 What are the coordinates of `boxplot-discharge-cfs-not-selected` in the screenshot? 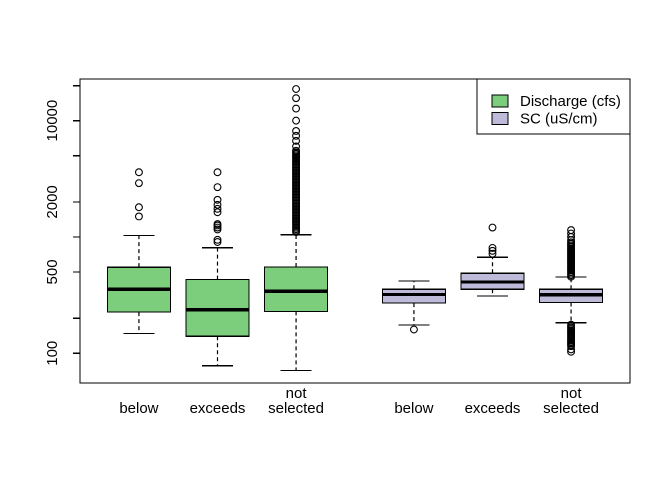 It's located at (296, 228).